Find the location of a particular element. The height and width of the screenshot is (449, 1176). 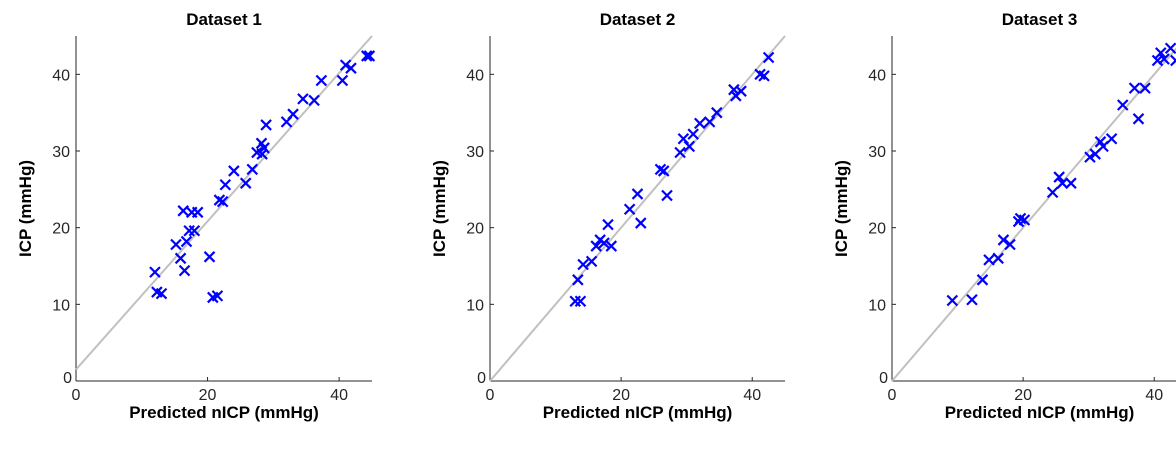

chart-title: Dataset 1 is located at coordinates (224, 19).